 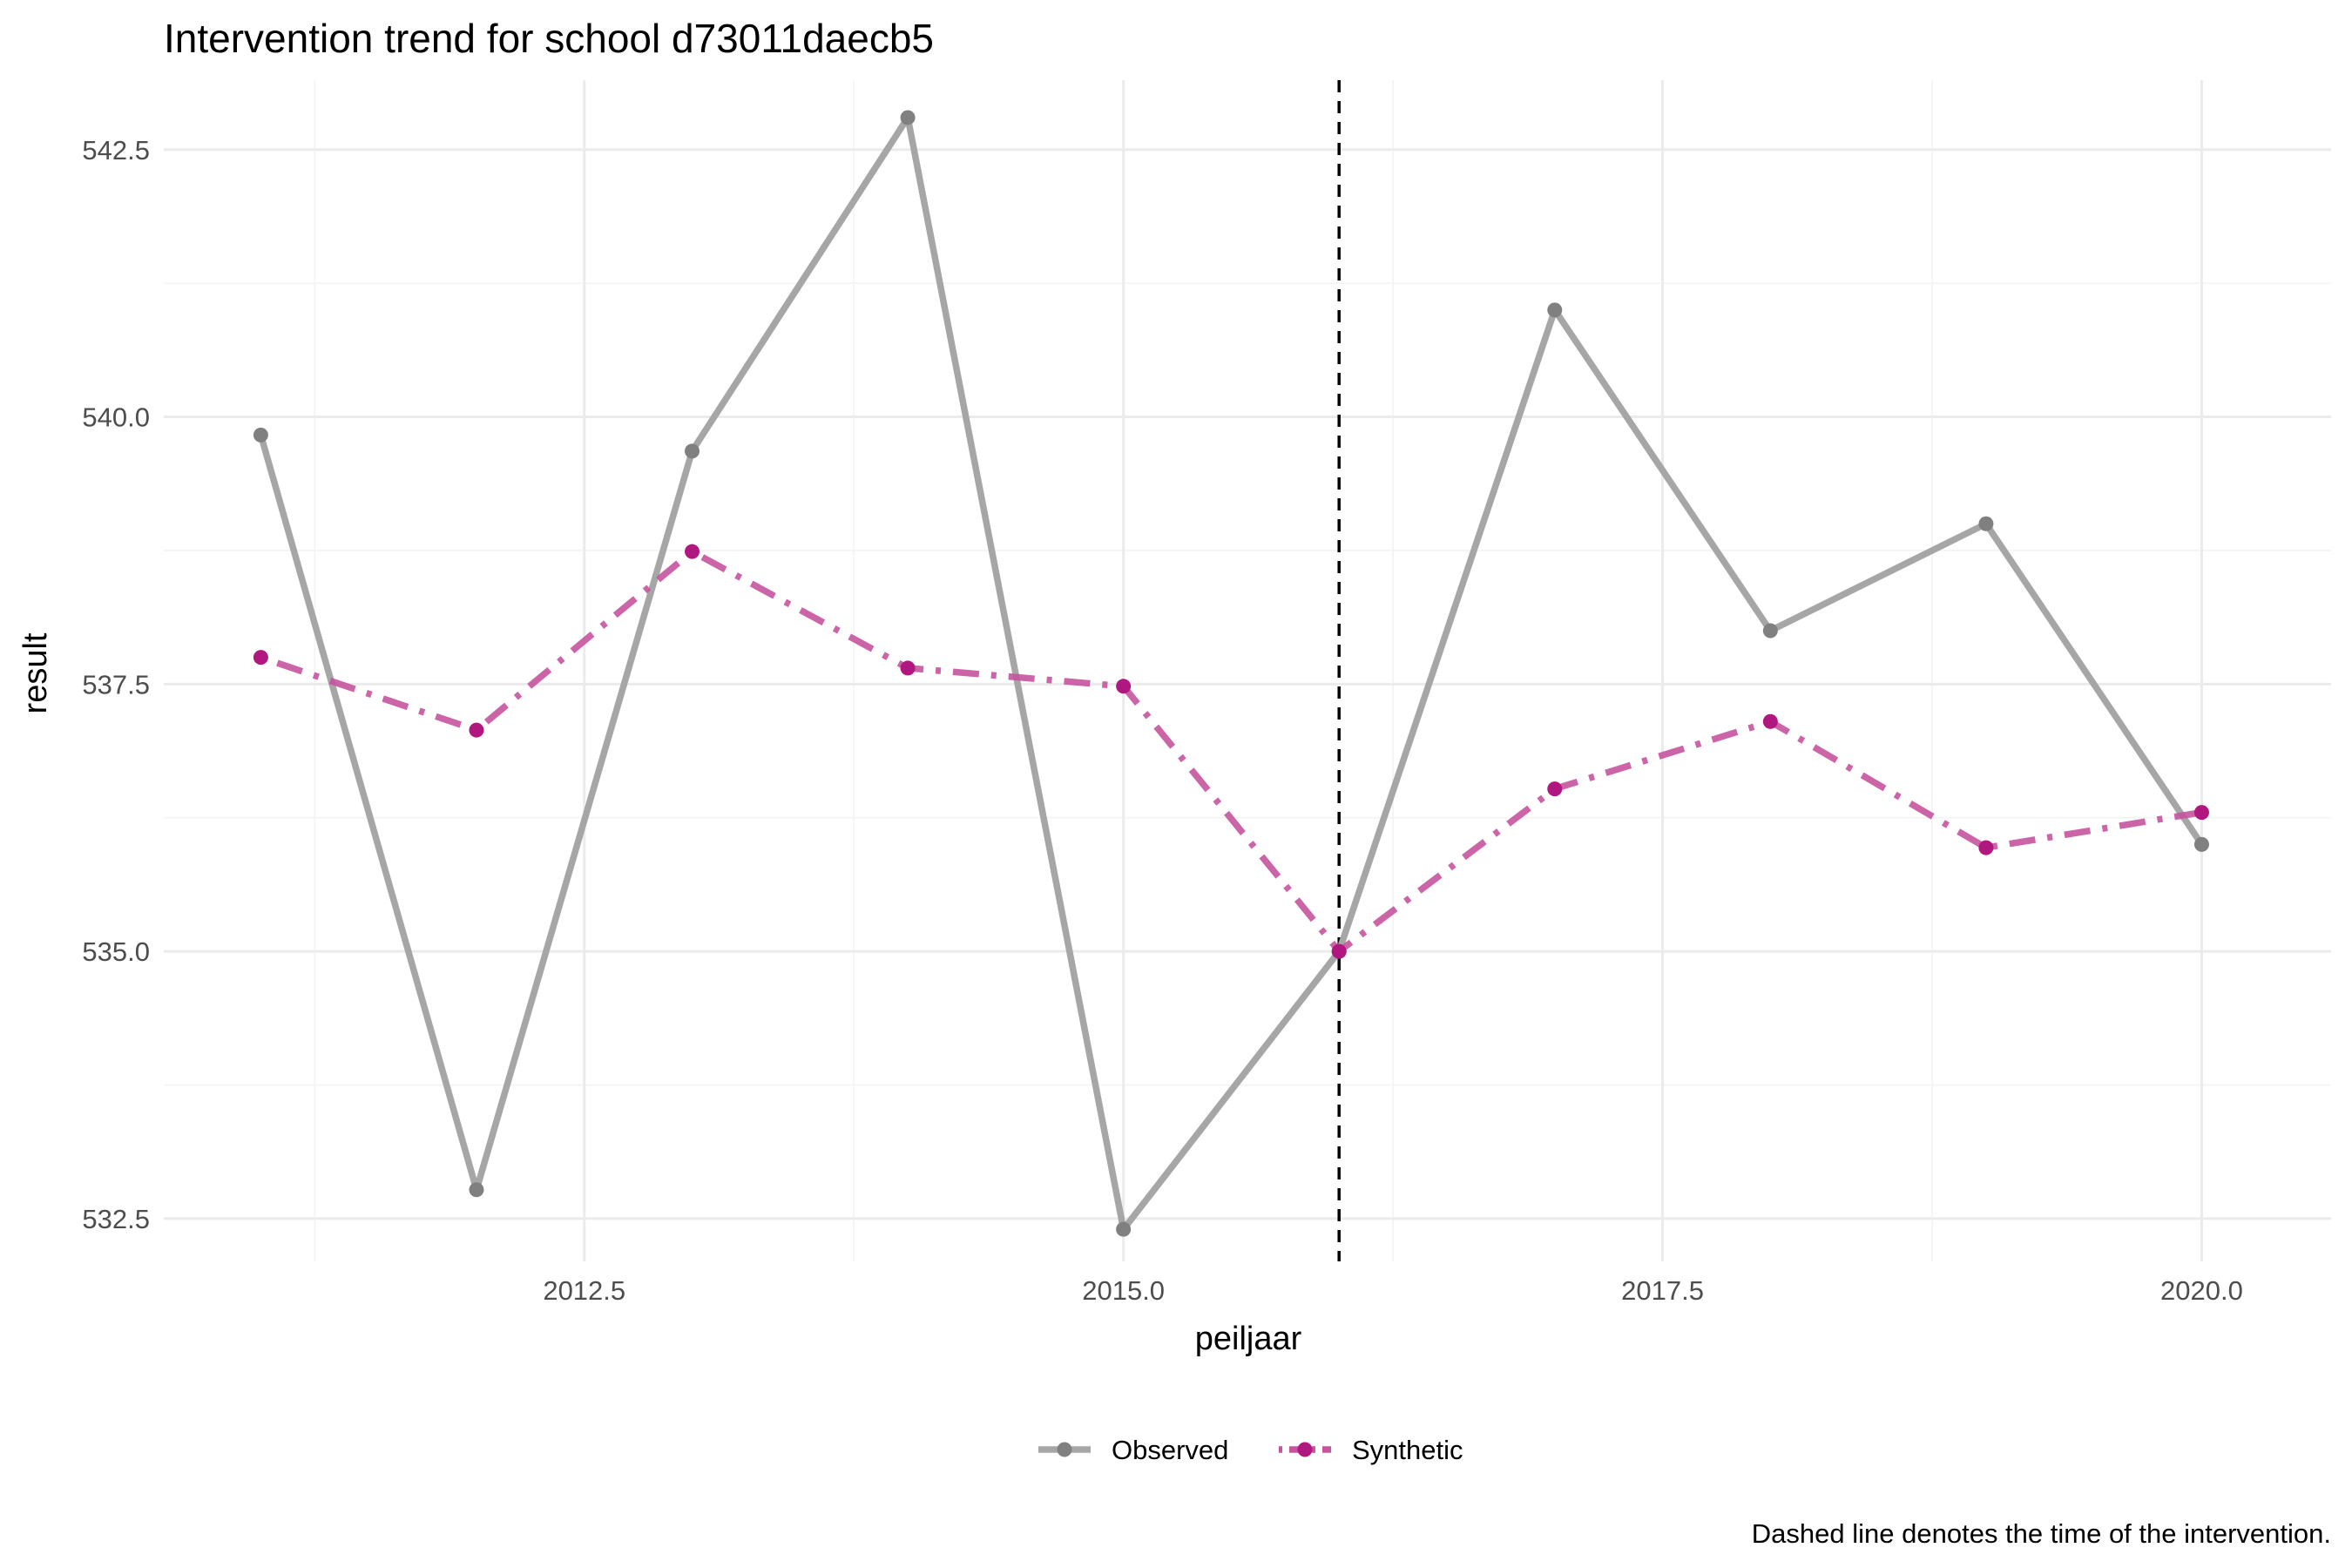 I want to click on x-axis-ticks: 2012.5 2015.0 2017.5 2020.0, so click(x=1393, y=1290).